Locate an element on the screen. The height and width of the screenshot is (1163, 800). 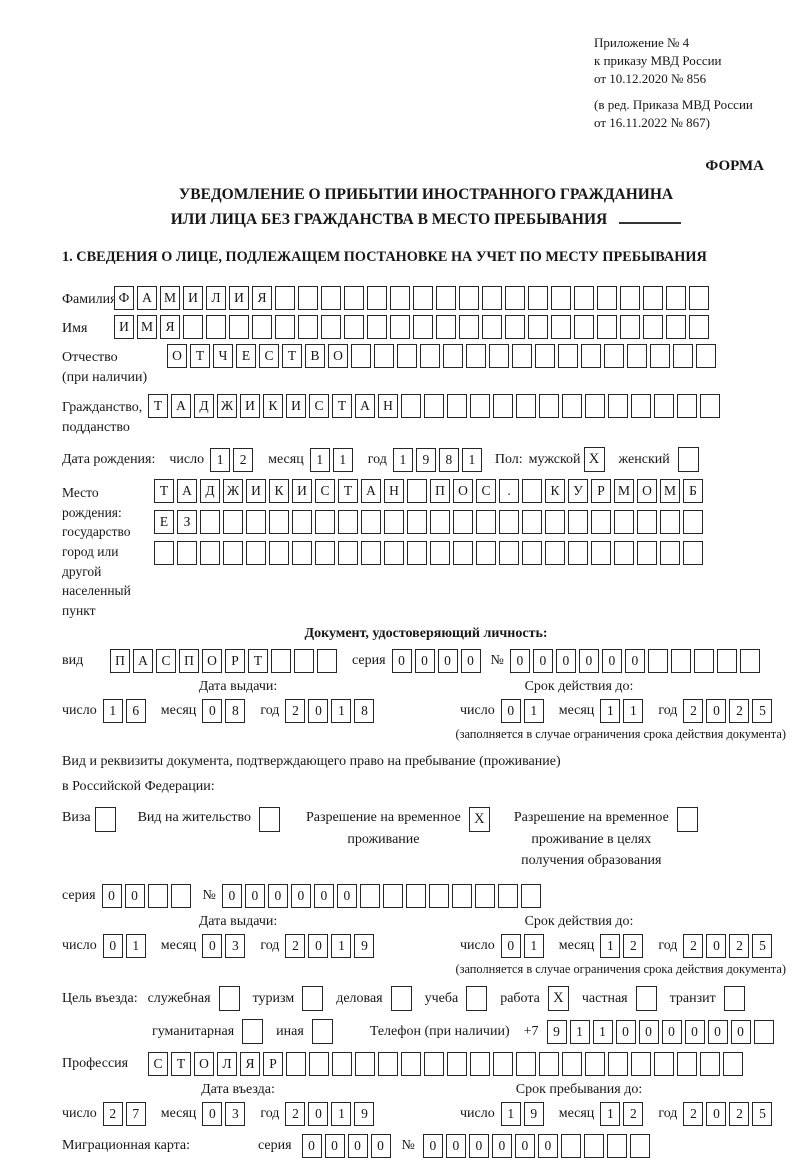
char-box: 8 is located at coordinates (235, 711).